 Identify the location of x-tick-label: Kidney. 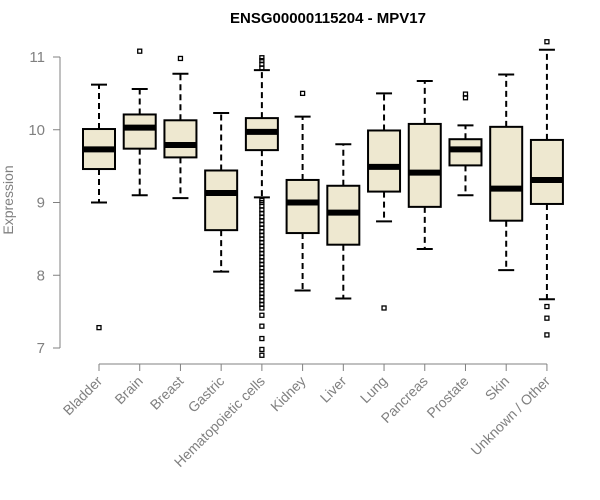
(288, 394).